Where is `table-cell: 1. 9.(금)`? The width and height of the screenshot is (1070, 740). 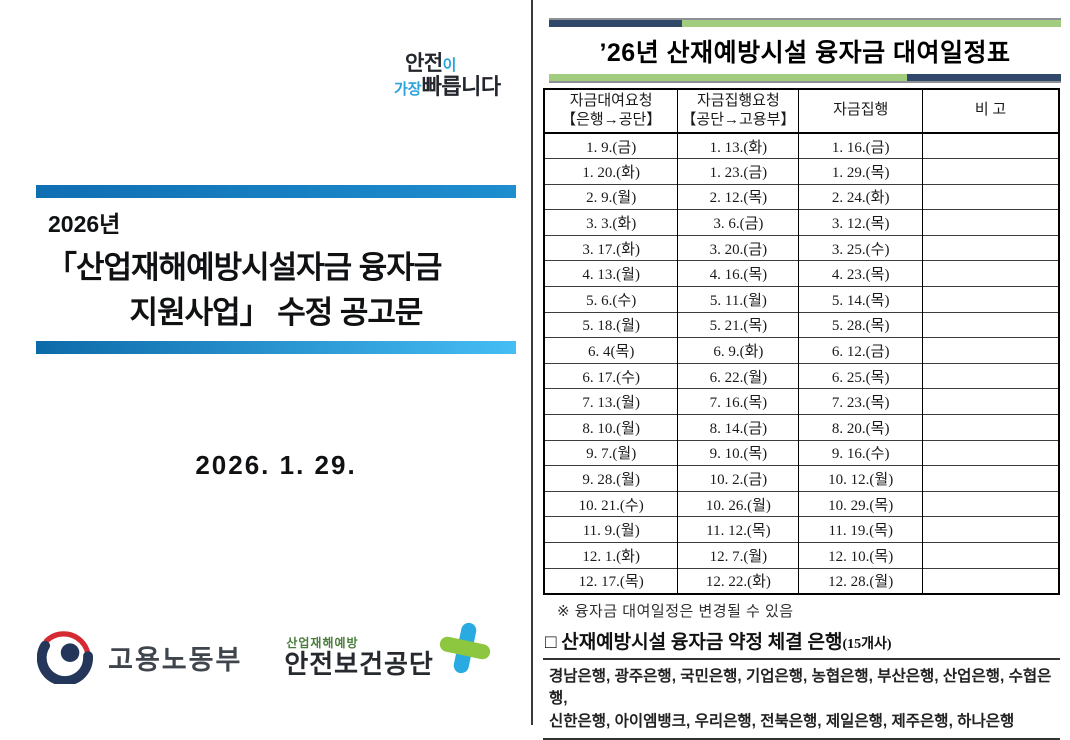
table-cell: 1. 9.(금) is located at coordinates (611, 145).